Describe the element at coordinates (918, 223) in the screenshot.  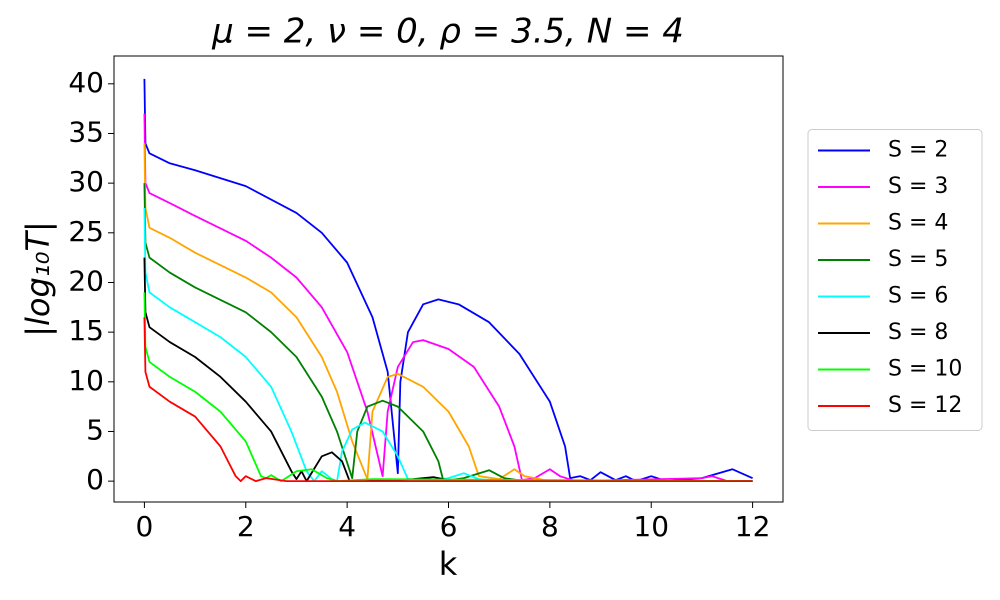
I see `legend-label: S = 4` at that location.